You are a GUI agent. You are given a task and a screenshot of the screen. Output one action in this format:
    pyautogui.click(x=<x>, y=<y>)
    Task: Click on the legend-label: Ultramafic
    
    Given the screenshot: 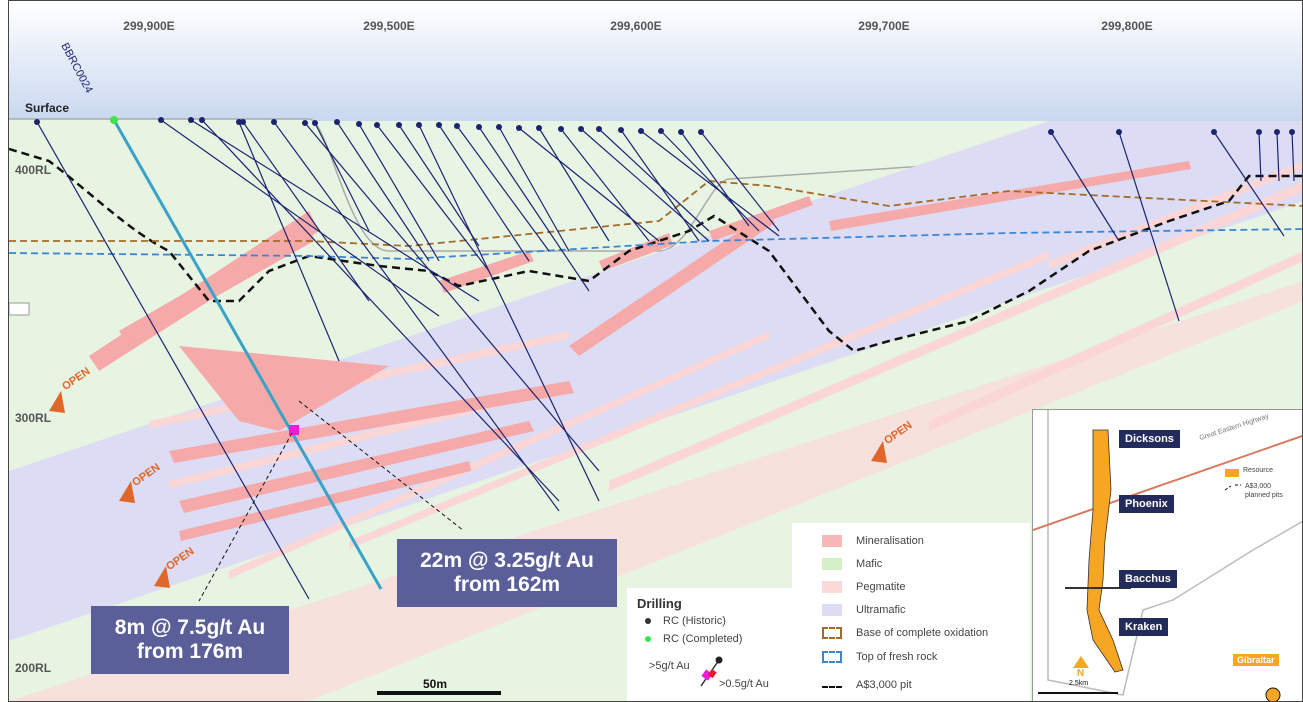 What is the action you would take?
    pyautogui.click(x=881, y=610)
    